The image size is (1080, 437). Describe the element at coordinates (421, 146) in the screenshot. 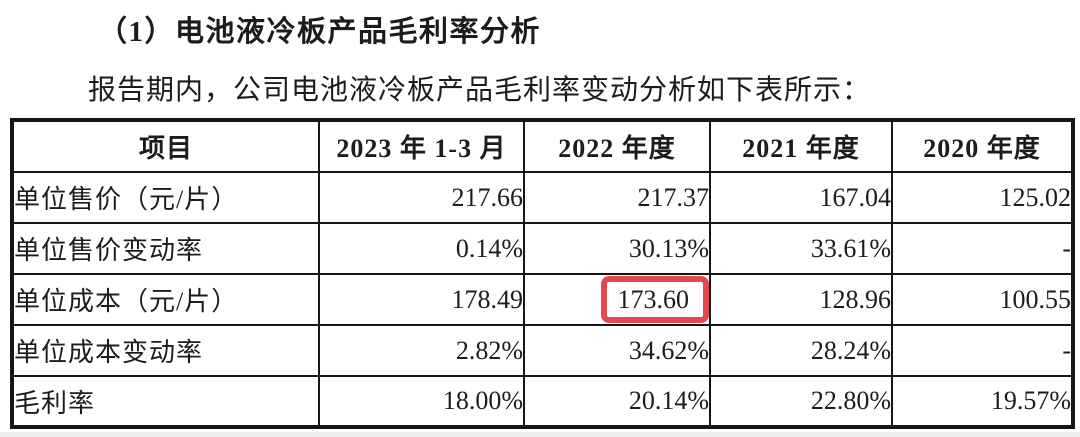

I see `header-cell-2023q1: 2023 年 1-3 月` at that location.